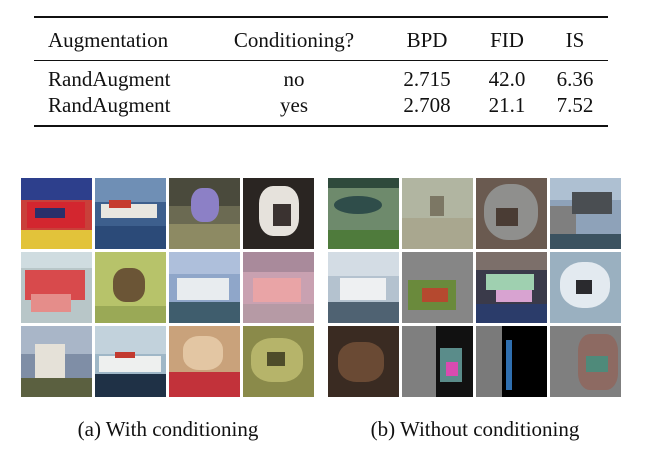 The width and height of the screenshot is (646, 456). I want to click on caption-without-conditioning: (b) Without conditioning, so click(475, 429).